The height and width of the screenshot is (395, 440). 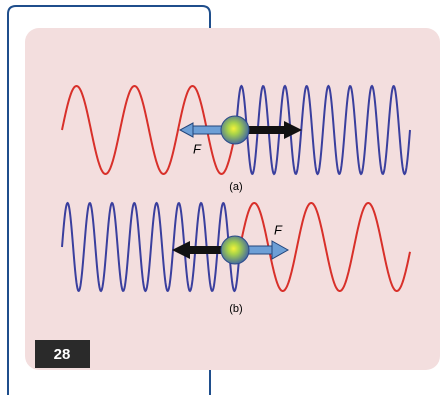 What do you see at coordinates (235, 187) in the screenshot?
I see `caption: (a)` at bounding box center [235, 187].